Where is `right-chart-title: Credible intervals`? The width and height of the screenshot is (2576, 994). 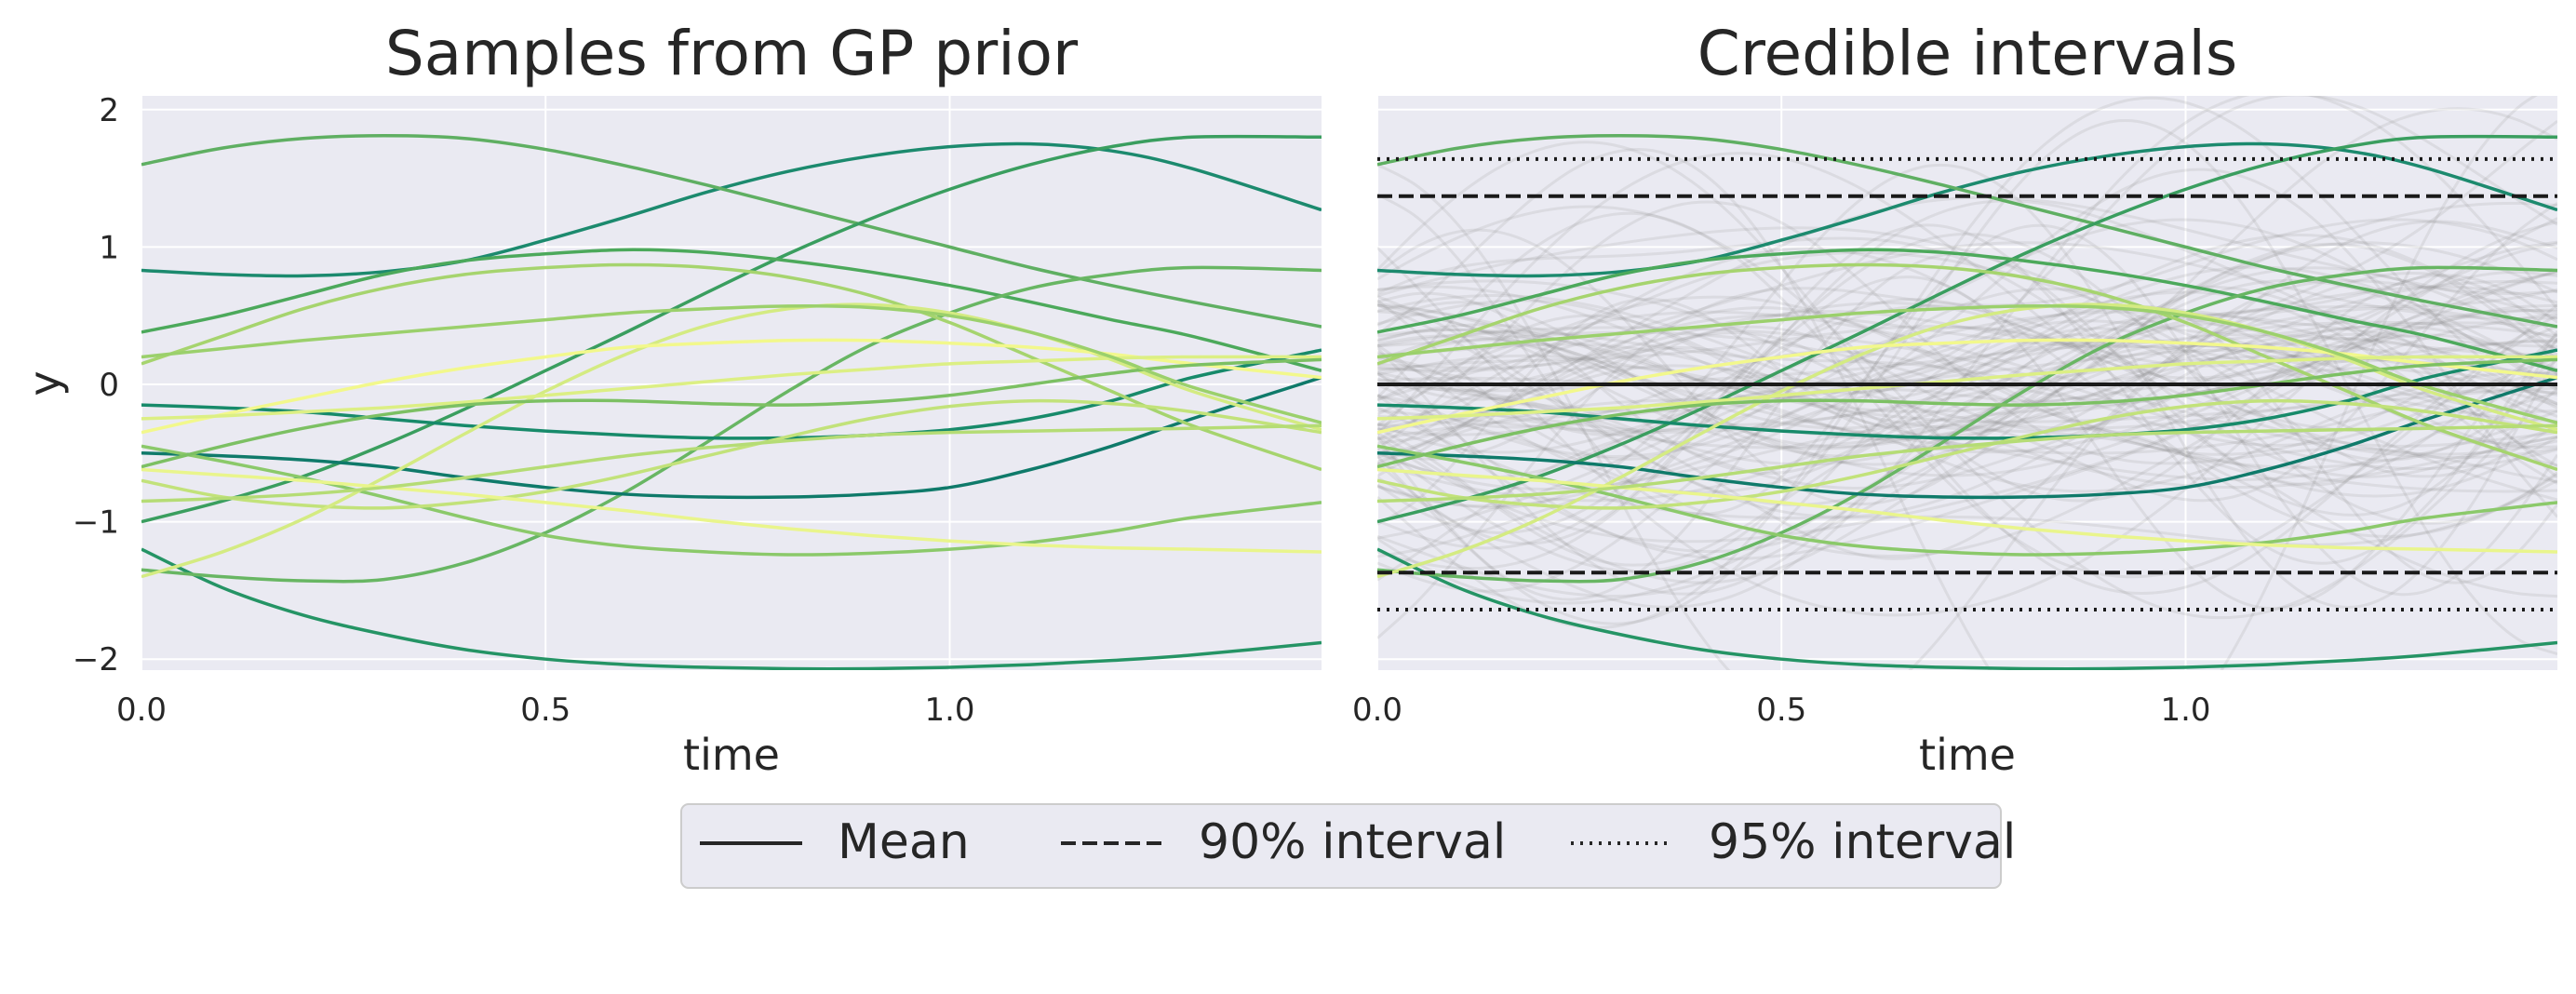 right-chart-title: Credible intervals is located at coordinates (1967, 53).